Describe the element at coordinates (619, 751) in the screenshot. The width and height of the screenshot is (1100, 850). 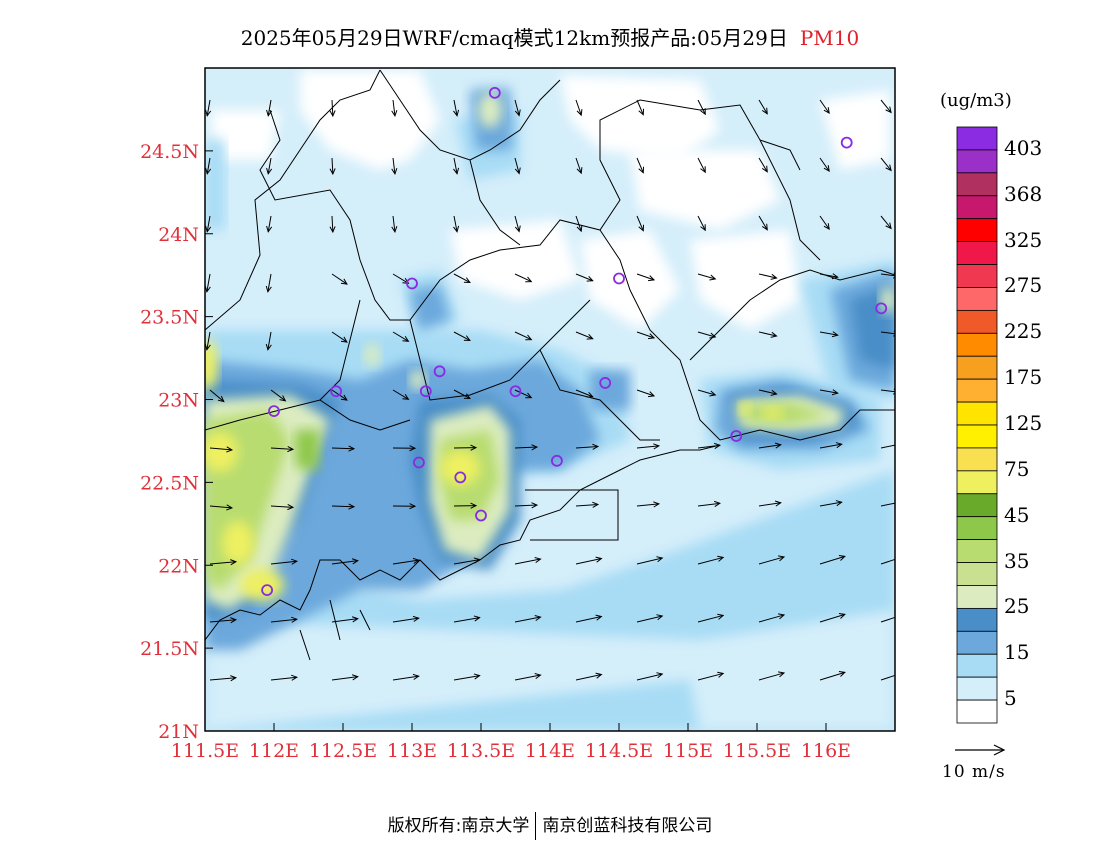
I see `x-tick-label: 114.5E` at that location.